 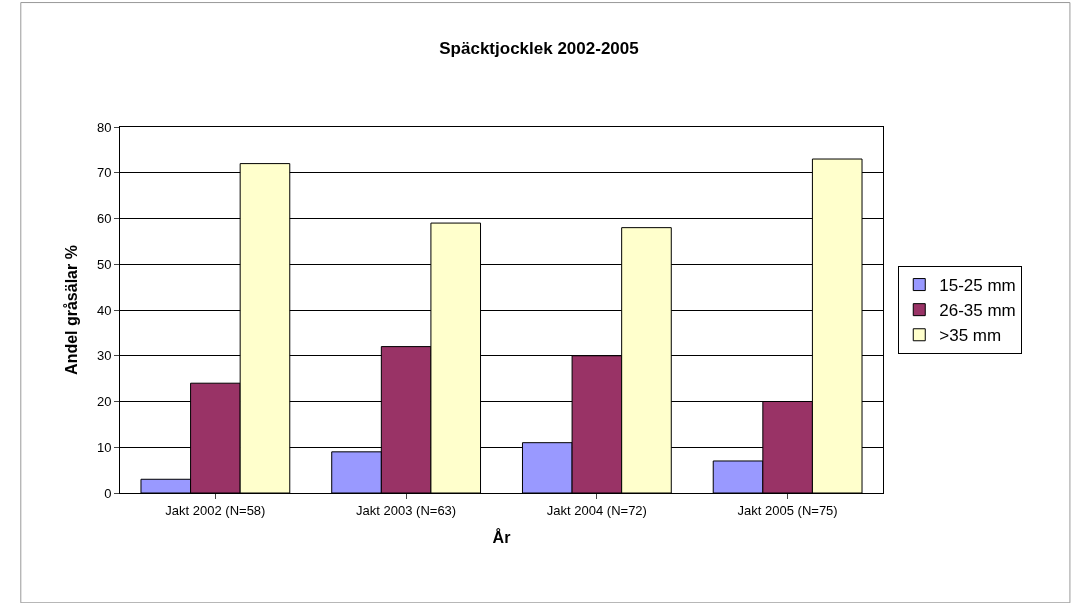 I want to click on y-axis-title: Andel gråsälar %, so click(x=71, y=310).